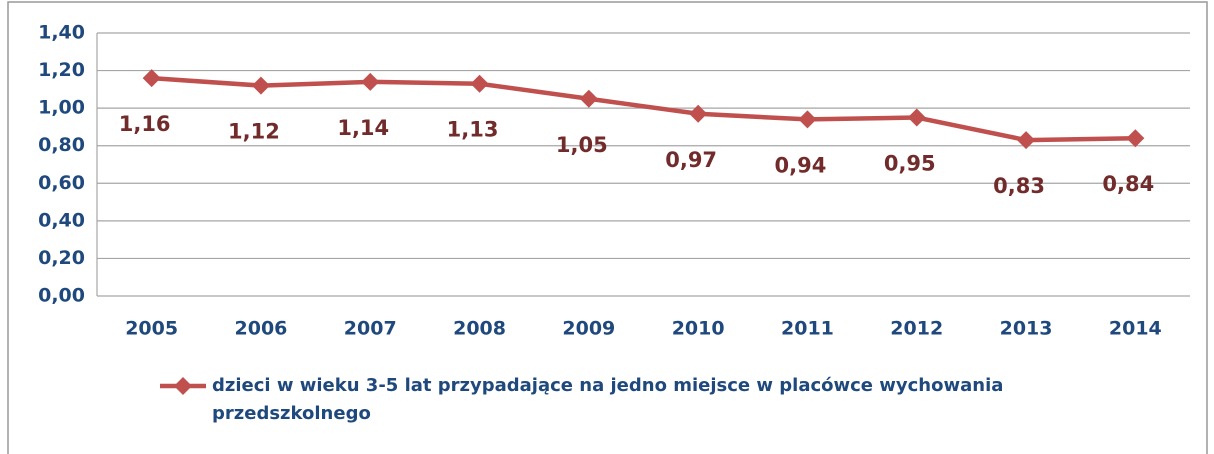 Image resolution: width=1214 pixels, height=454 pixels. Describe the element at coordinates (61, 70) in the screenshot. I see `y-tick-label: 1,20` at that location.